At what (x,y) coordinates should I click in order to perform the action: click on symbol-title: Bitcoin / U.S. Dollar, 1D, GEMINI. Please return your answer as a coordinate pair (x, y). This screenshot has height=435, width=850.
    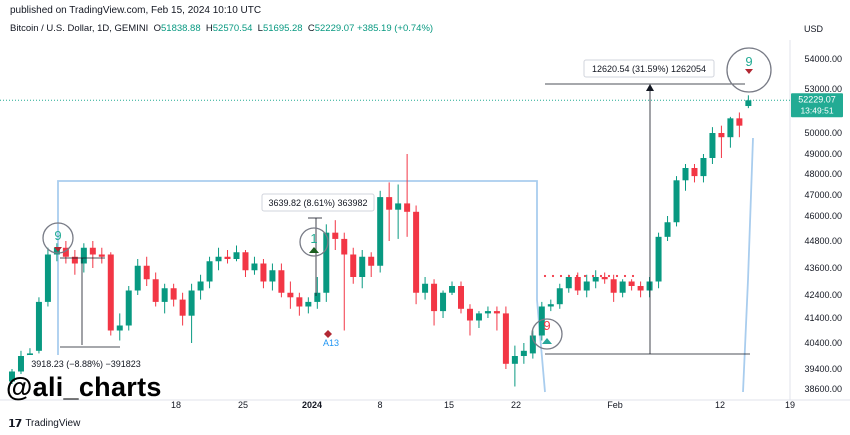
    Looking at the image, I should click on (79, 28).